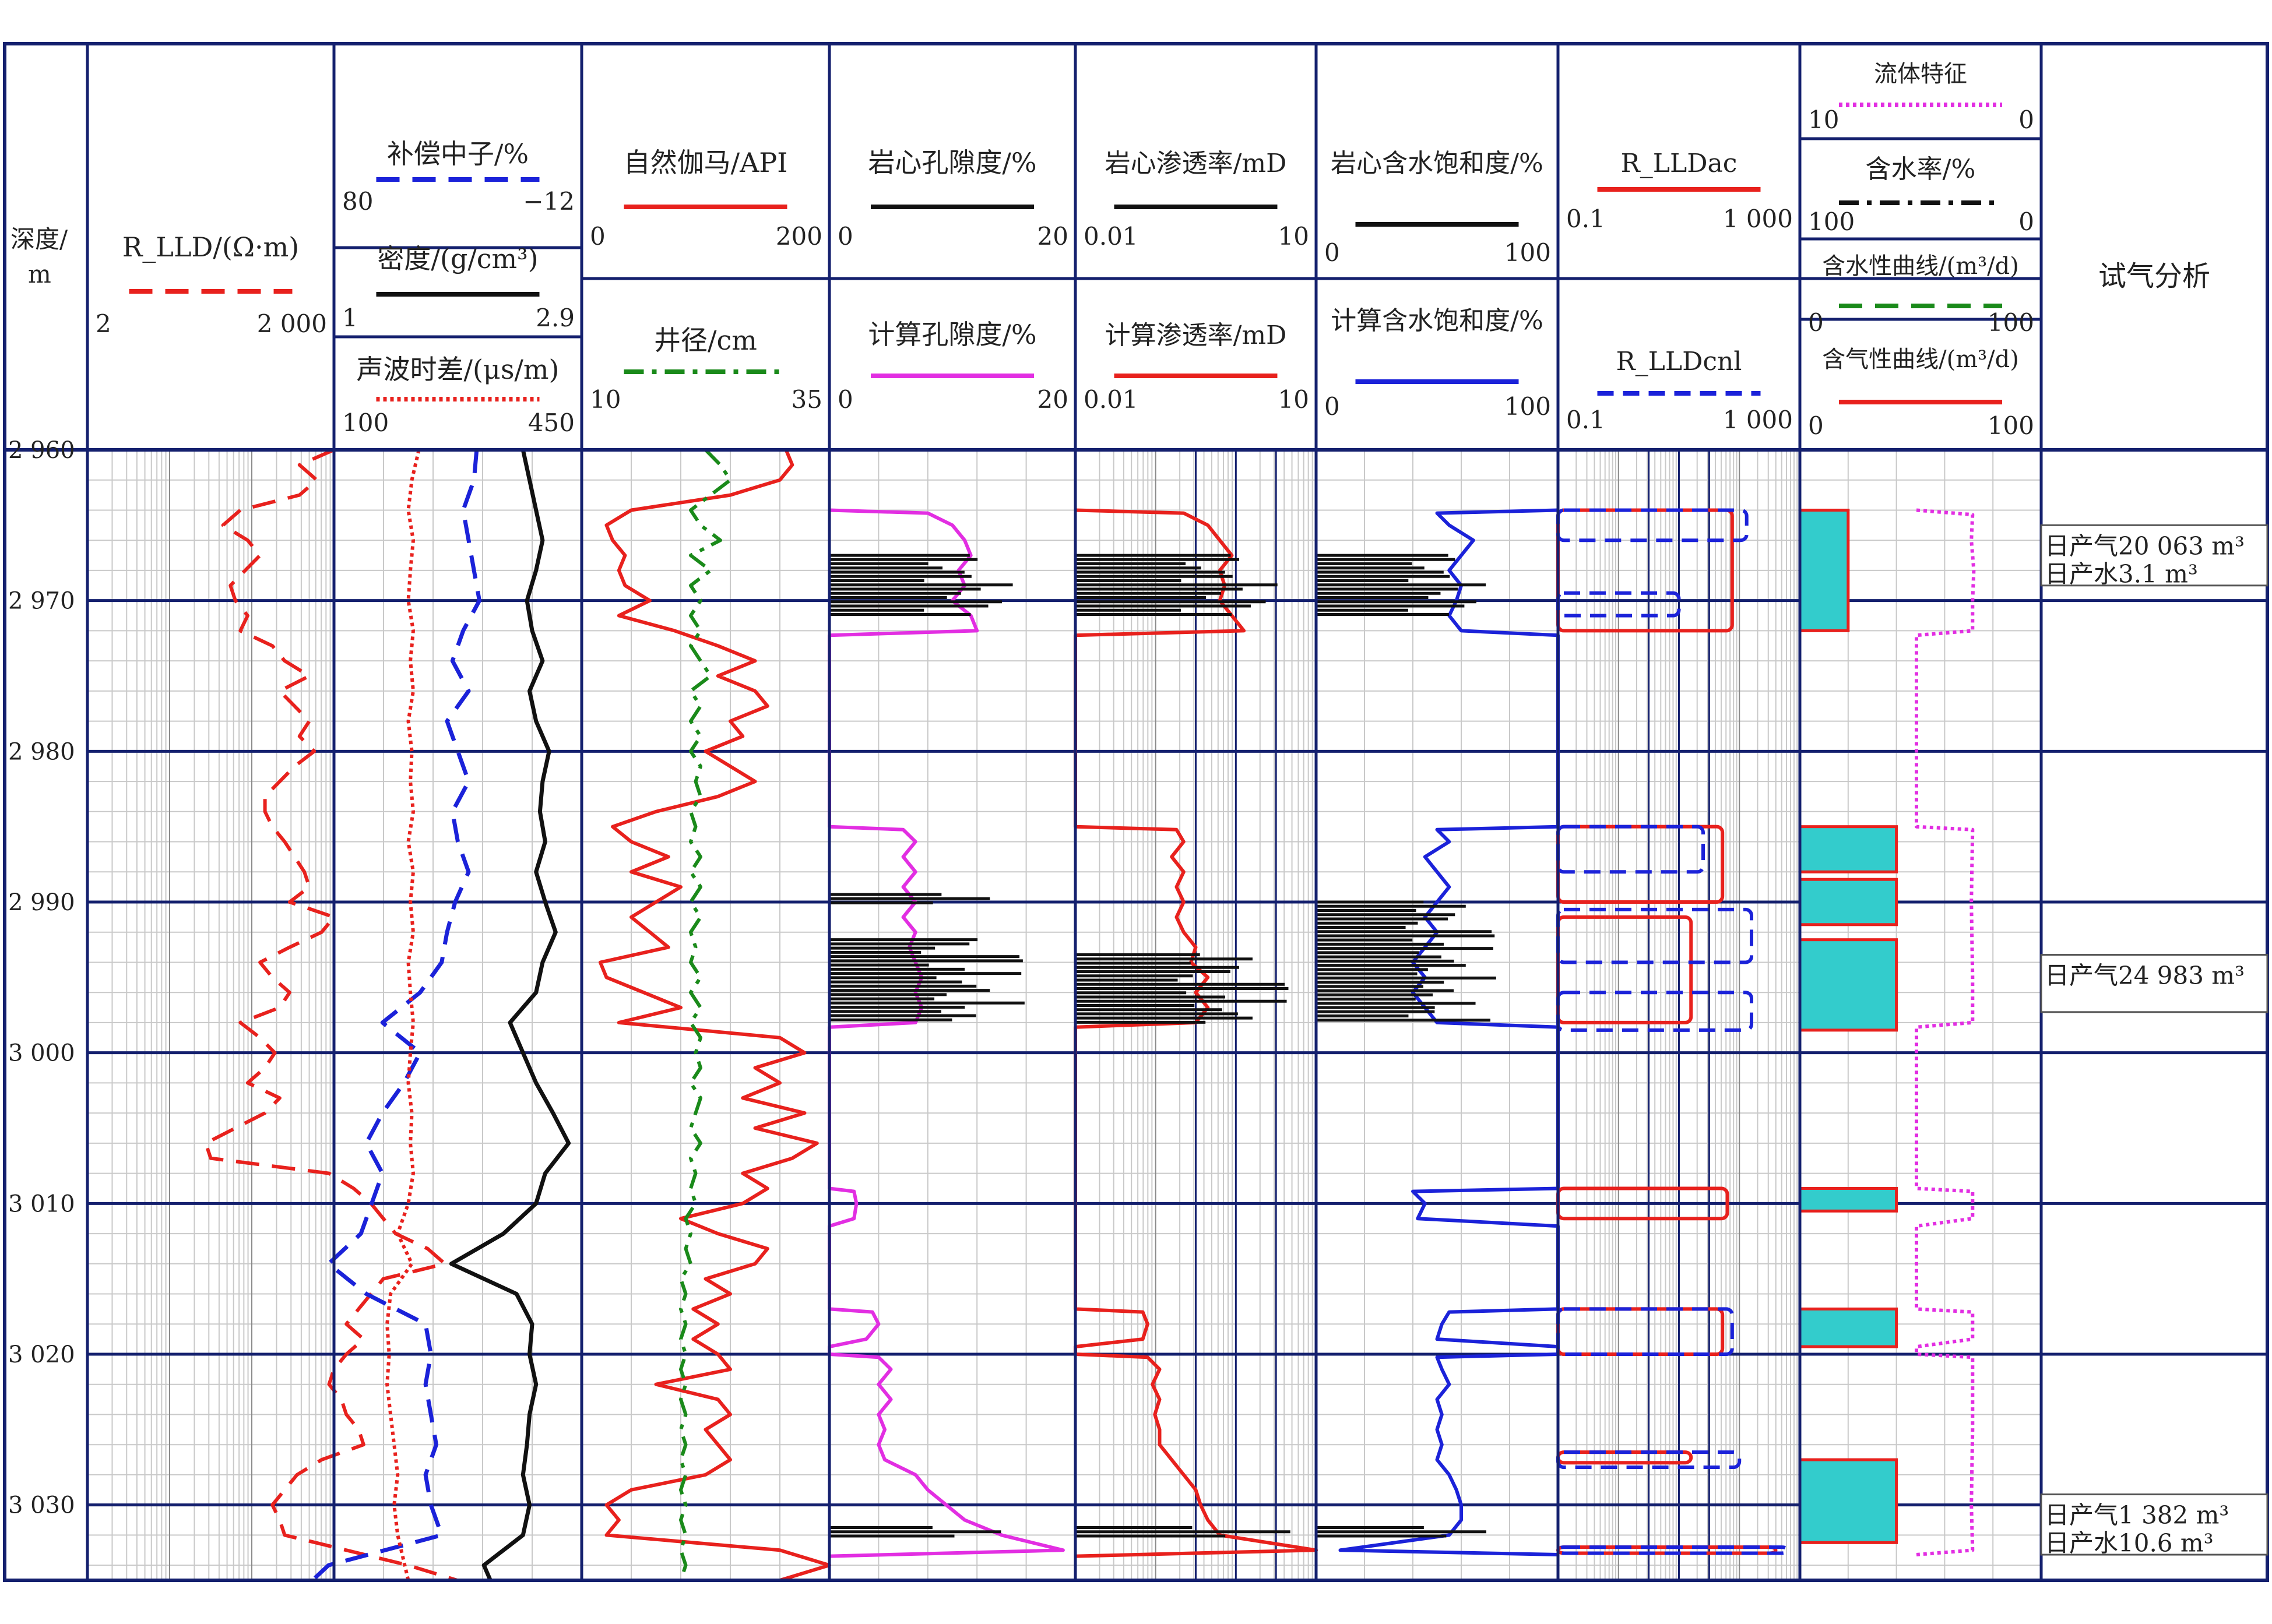 This screenshot has height=1624, width=2272. What do you see at coordinates (2129, 1544) in the screenshot?
I see `gas-test-text: 日产水10.6 m³` at bounding box center [2129, 1544].